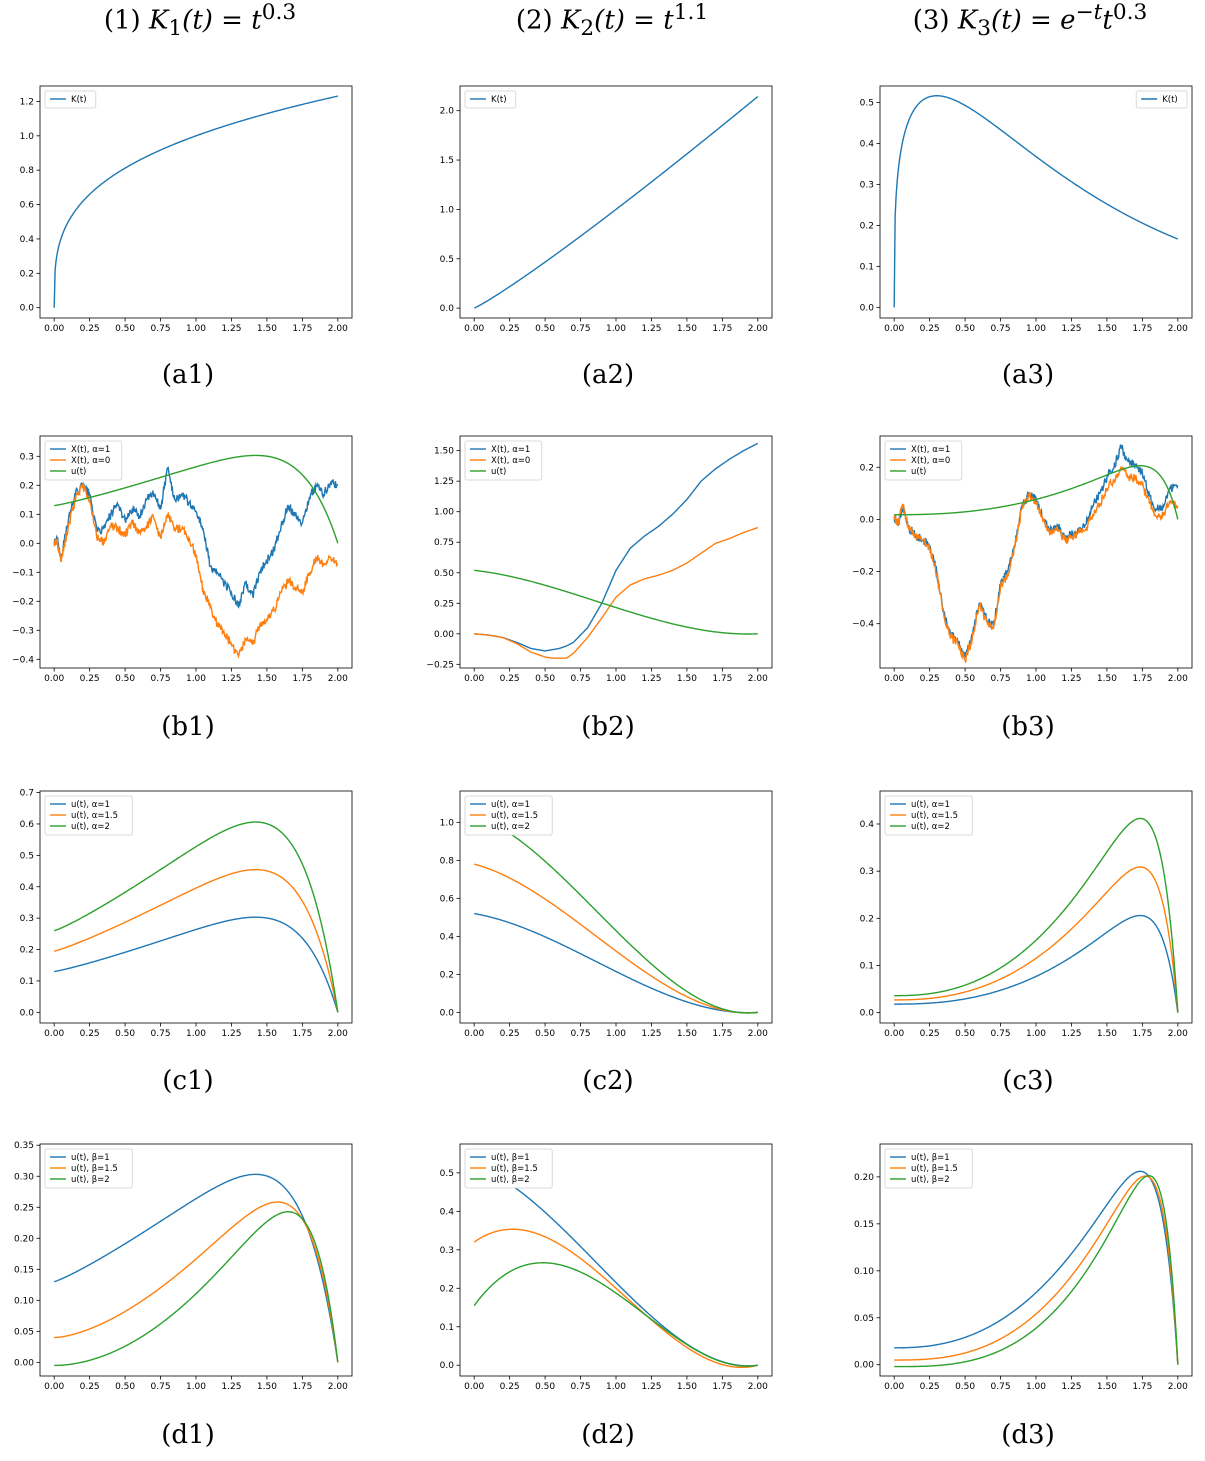 The width and height of the screenshot is (1205, 1461). I want to click on y-tick-label: 0.75, so click(444, 543).